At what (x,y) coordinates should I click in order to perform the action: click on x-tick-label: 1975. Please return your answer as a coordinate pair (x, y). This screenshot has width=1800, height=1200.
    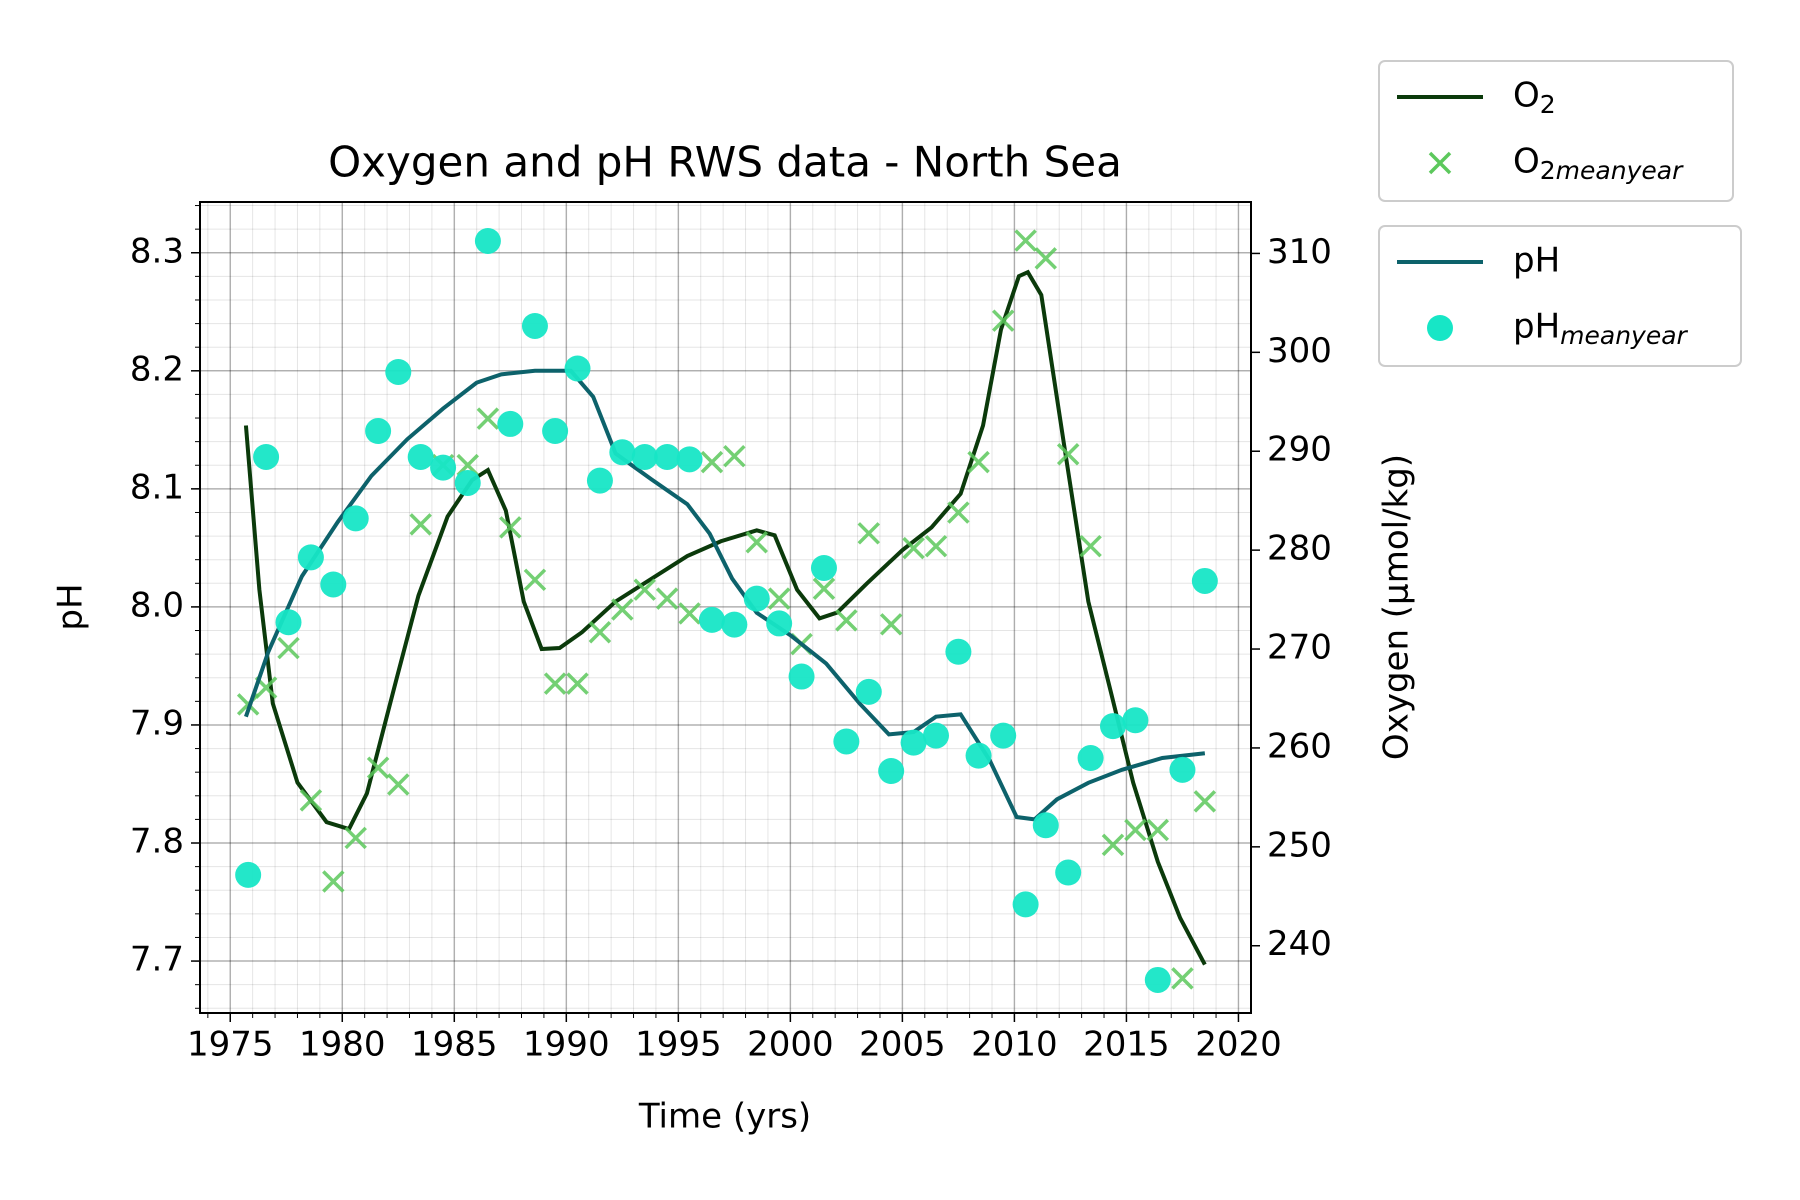
    Looking at the image, I should click on (230, 1045).